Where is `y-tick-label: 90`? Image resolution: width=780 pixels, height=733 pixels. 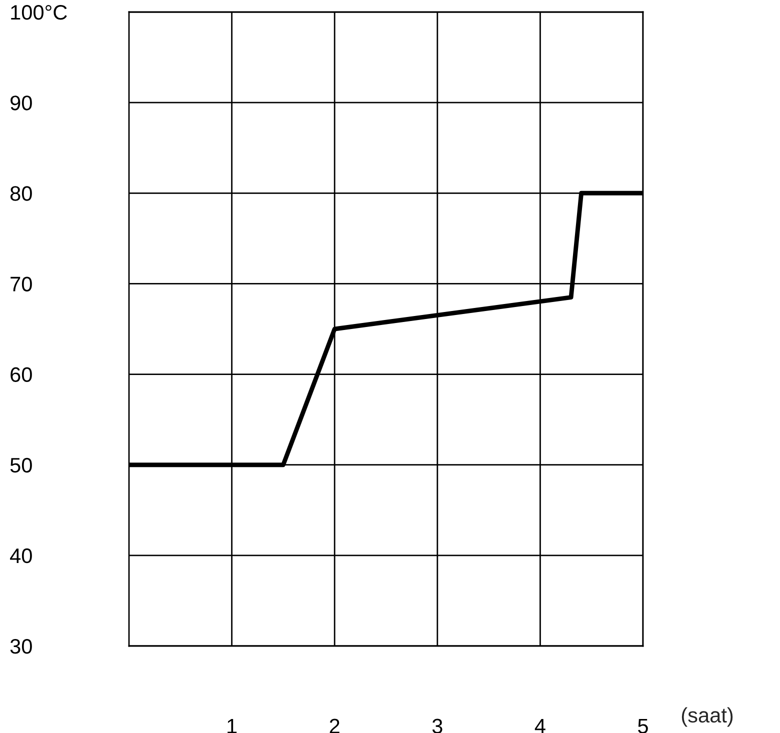
y-tick-label: 90 is located at coordinates (21, 103).